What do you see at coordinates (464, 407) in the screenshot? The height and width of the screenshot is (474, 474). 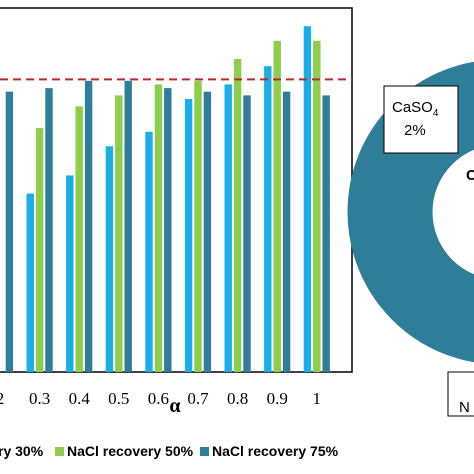 I see `callout-partial-text: N` at bounding box center [464, 407].